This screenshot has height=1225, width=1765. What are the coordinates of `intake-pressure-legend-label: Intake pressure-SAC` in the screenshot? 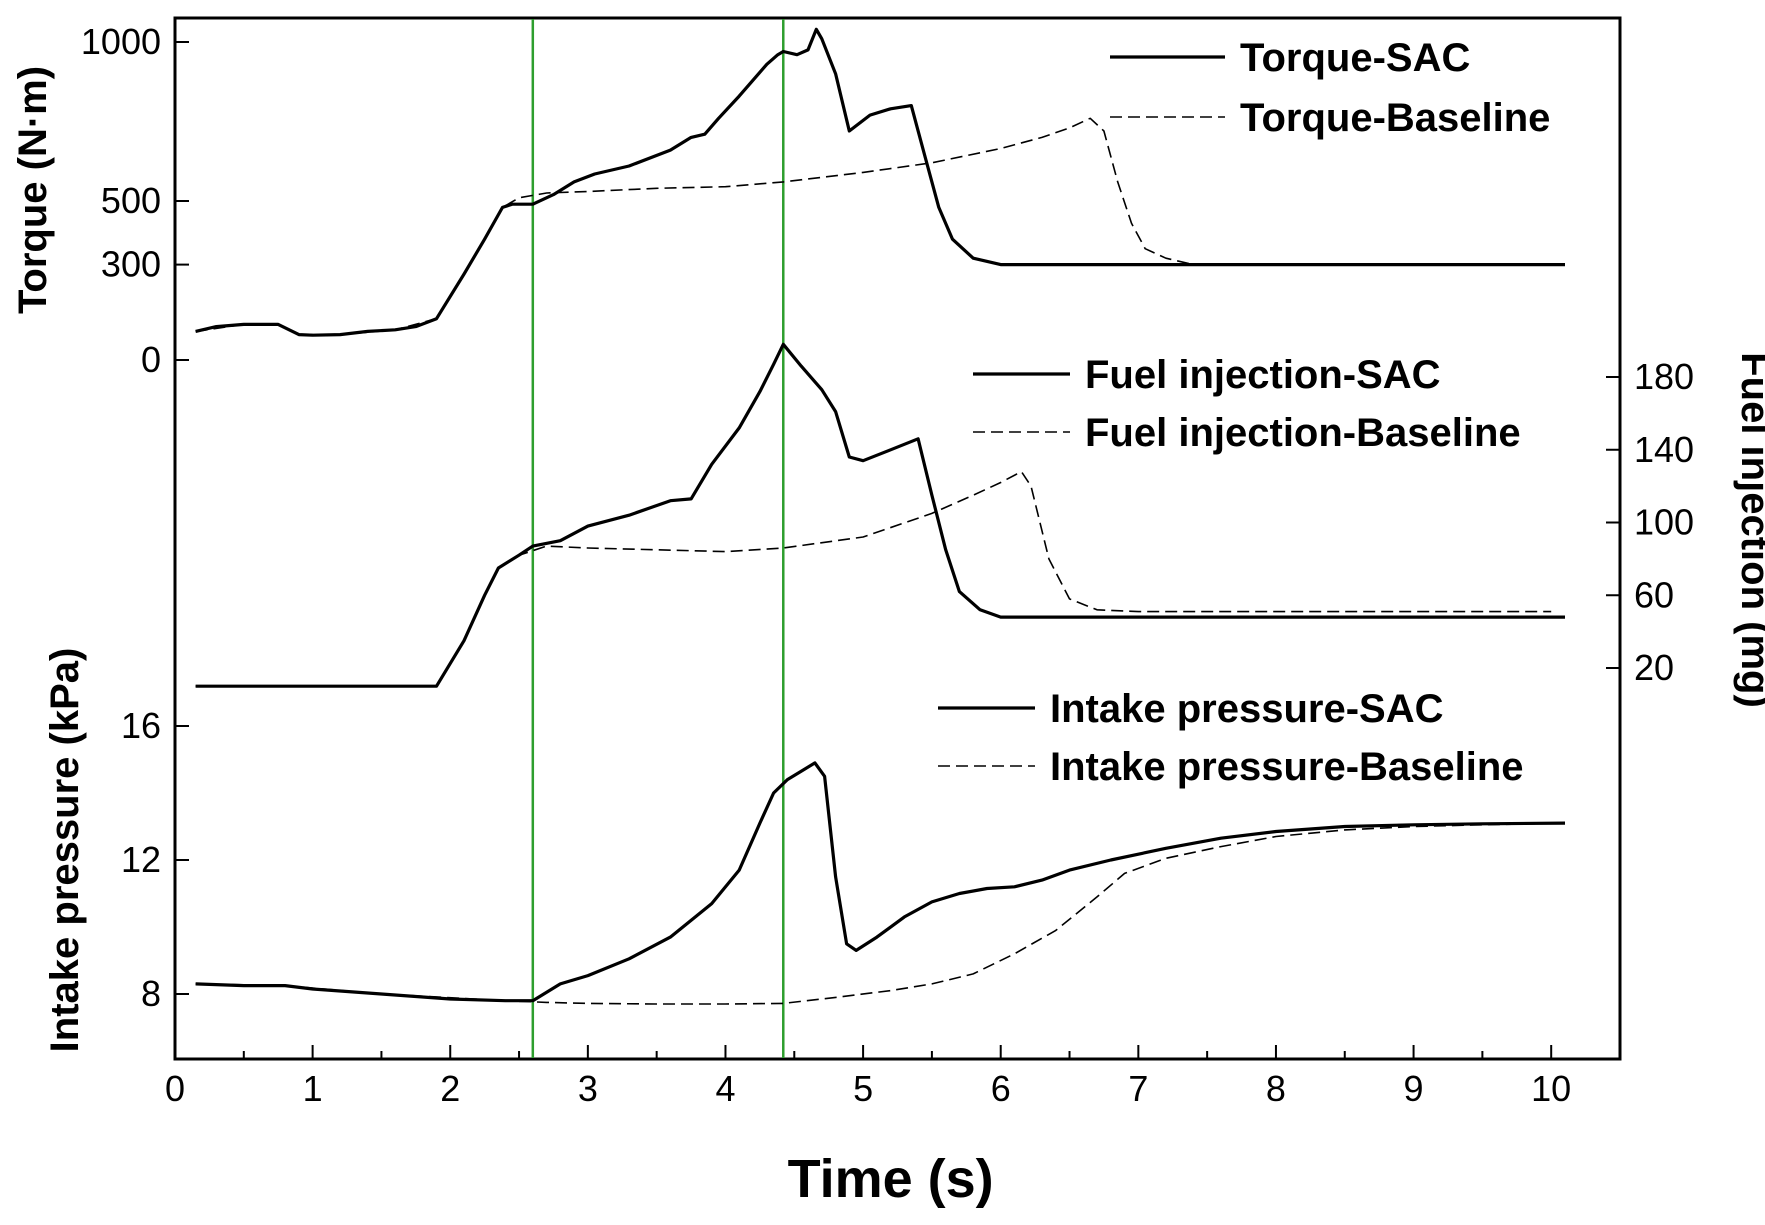 It's located at (1246, 709).